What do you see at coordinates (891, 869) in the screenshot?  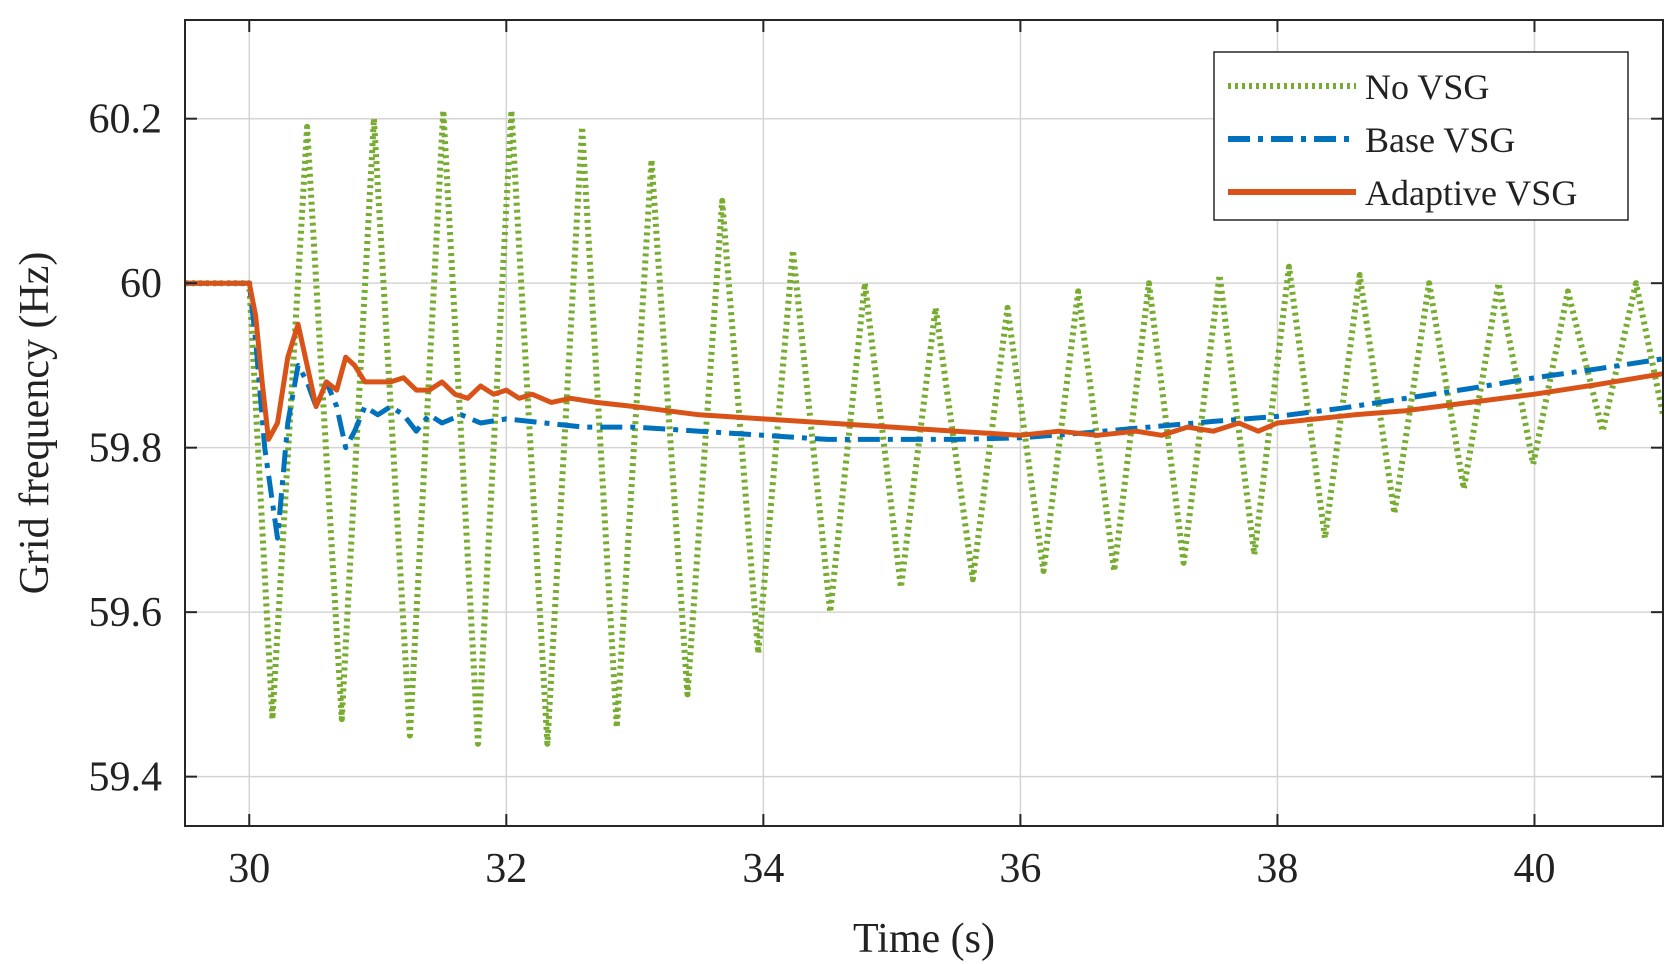 I see `x-tick-labels: 30 32 34 36 38 40` at bounding box center [891, 869].